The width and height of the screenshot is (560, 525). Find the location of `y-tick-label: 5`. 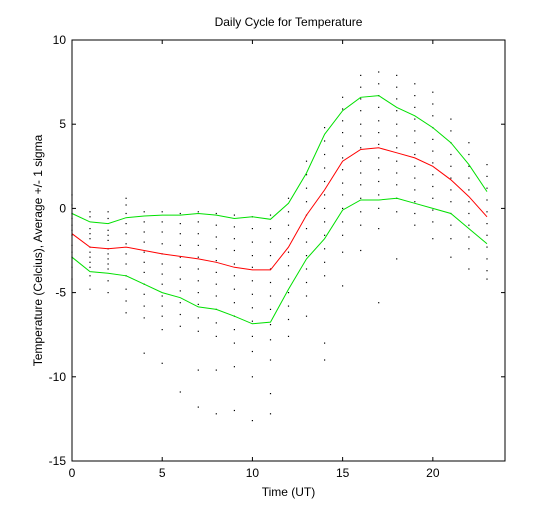

y-tick-label: 5 is located at coordinates (62, 124).